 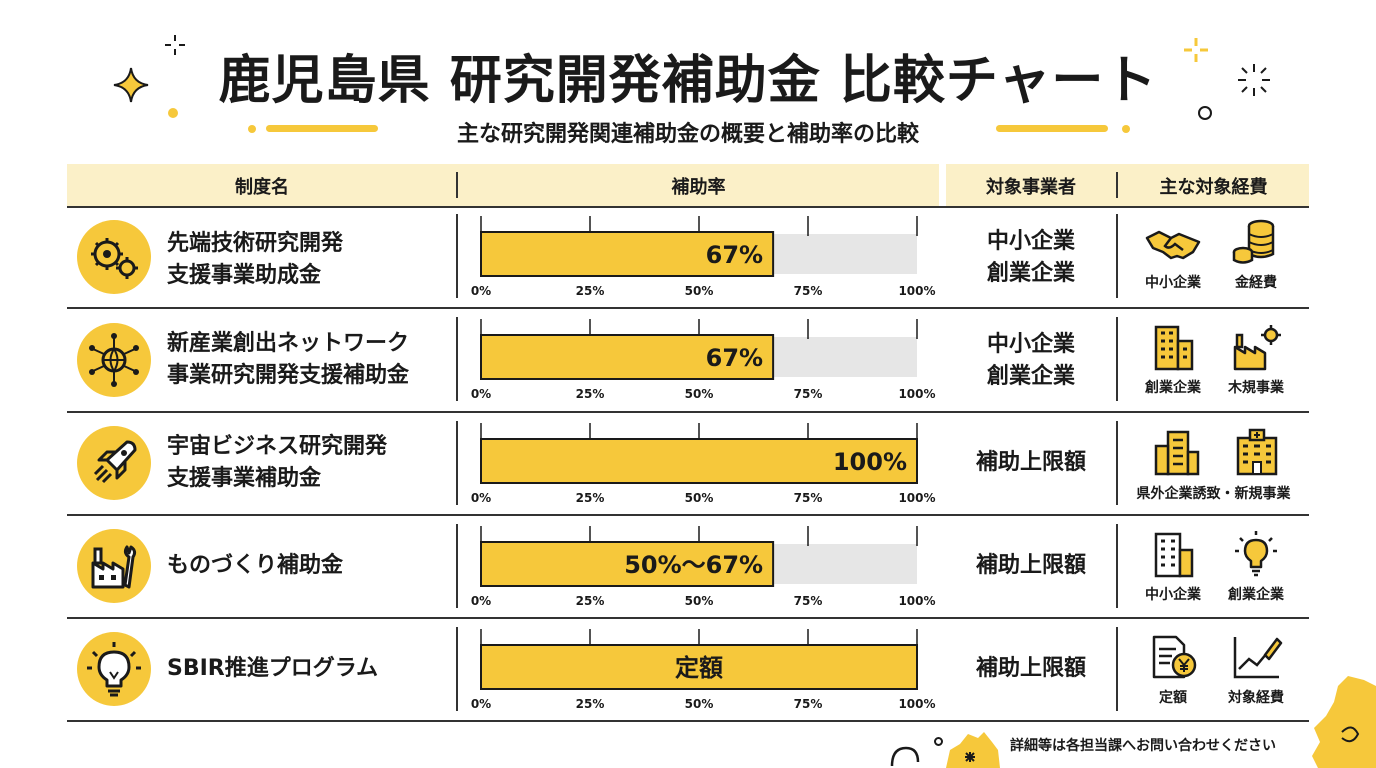 What do you see at coordinates (1174, 555) in the screenshot?
I see `office-building-icon` at bounding box center [1174, 555].